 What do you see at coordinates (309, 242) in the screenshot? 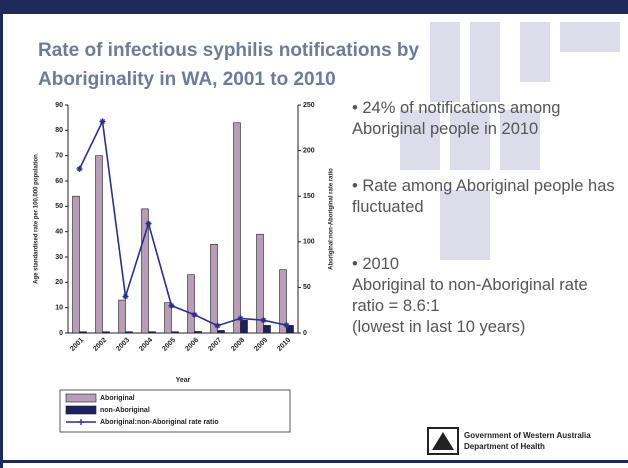
I see `y2-tick-label: 100` at bounding box center [309, 242].